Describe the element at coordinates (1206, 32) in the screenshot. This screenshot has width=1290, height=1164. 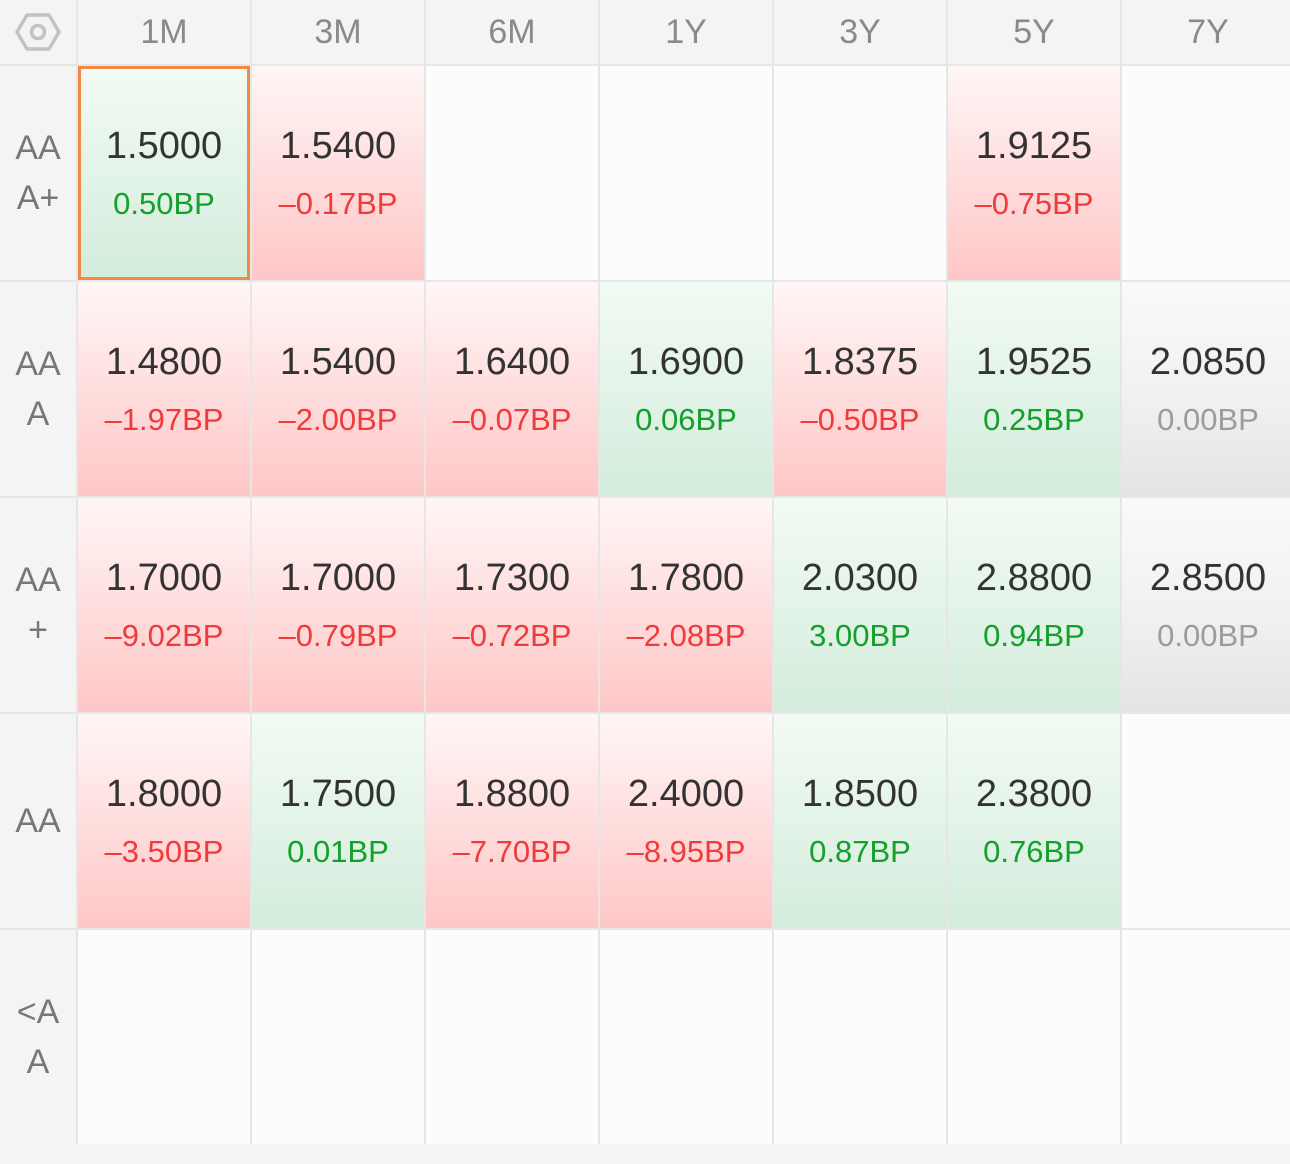
I see `column-header-7y: 7Y` at that location.